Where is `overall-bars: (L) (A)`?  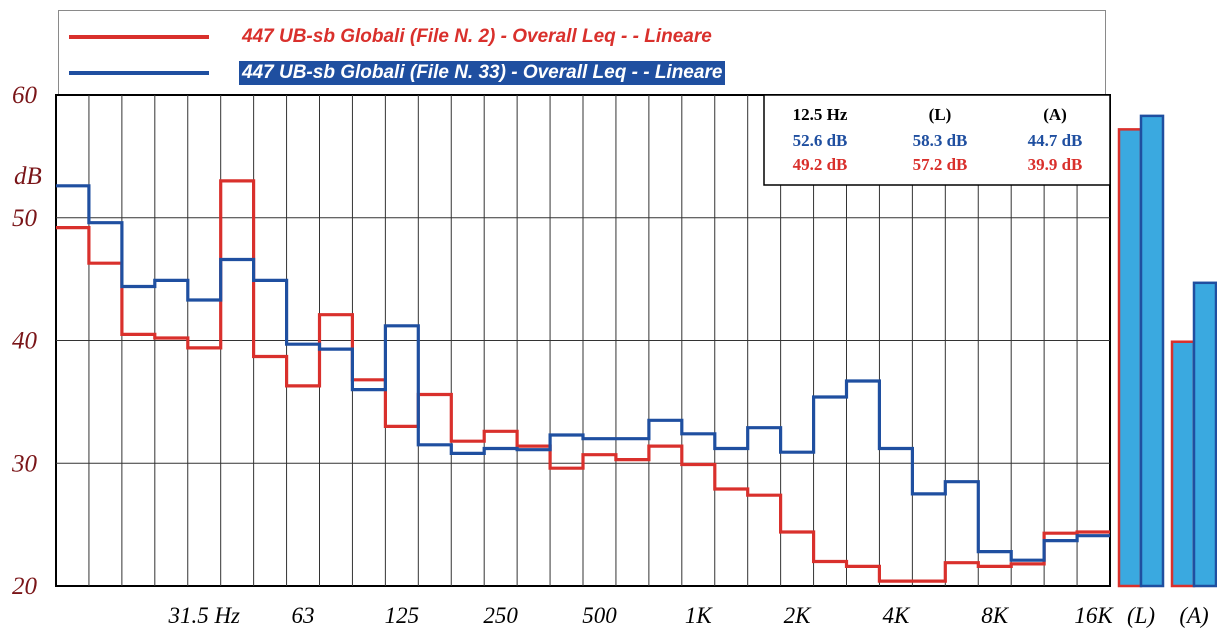
overall-bars: (L) (A) is located at coordinates (1167, 371).